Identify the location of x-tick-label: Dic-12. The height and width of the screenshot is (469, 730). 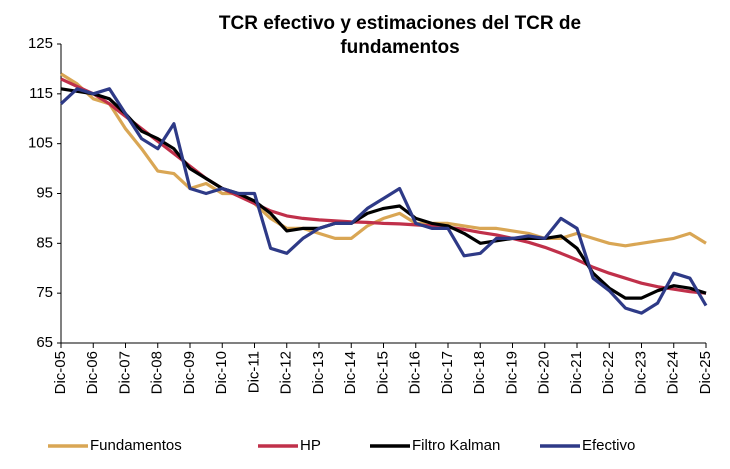
(286, 372).